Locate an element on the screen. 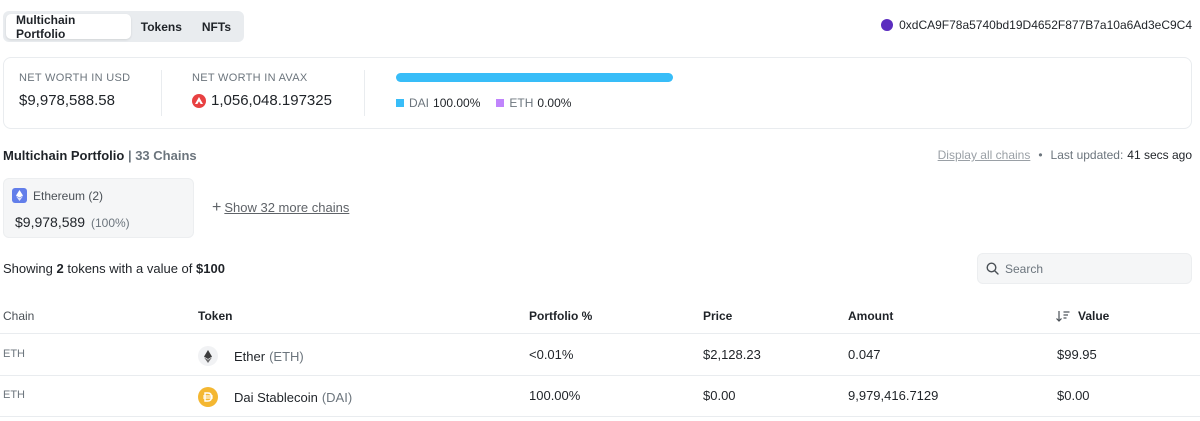 The width and height of the screenshot is (1200, 421). last-updated-value: 41 secs ago is located at coordinates (1159, 155).